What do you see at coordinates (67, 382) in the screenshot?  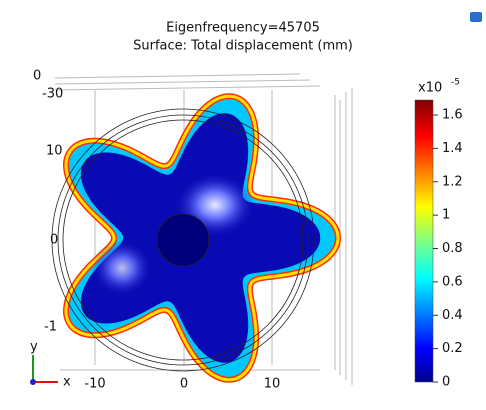 I see `triad-label: x` at bounding box center [67, 382].